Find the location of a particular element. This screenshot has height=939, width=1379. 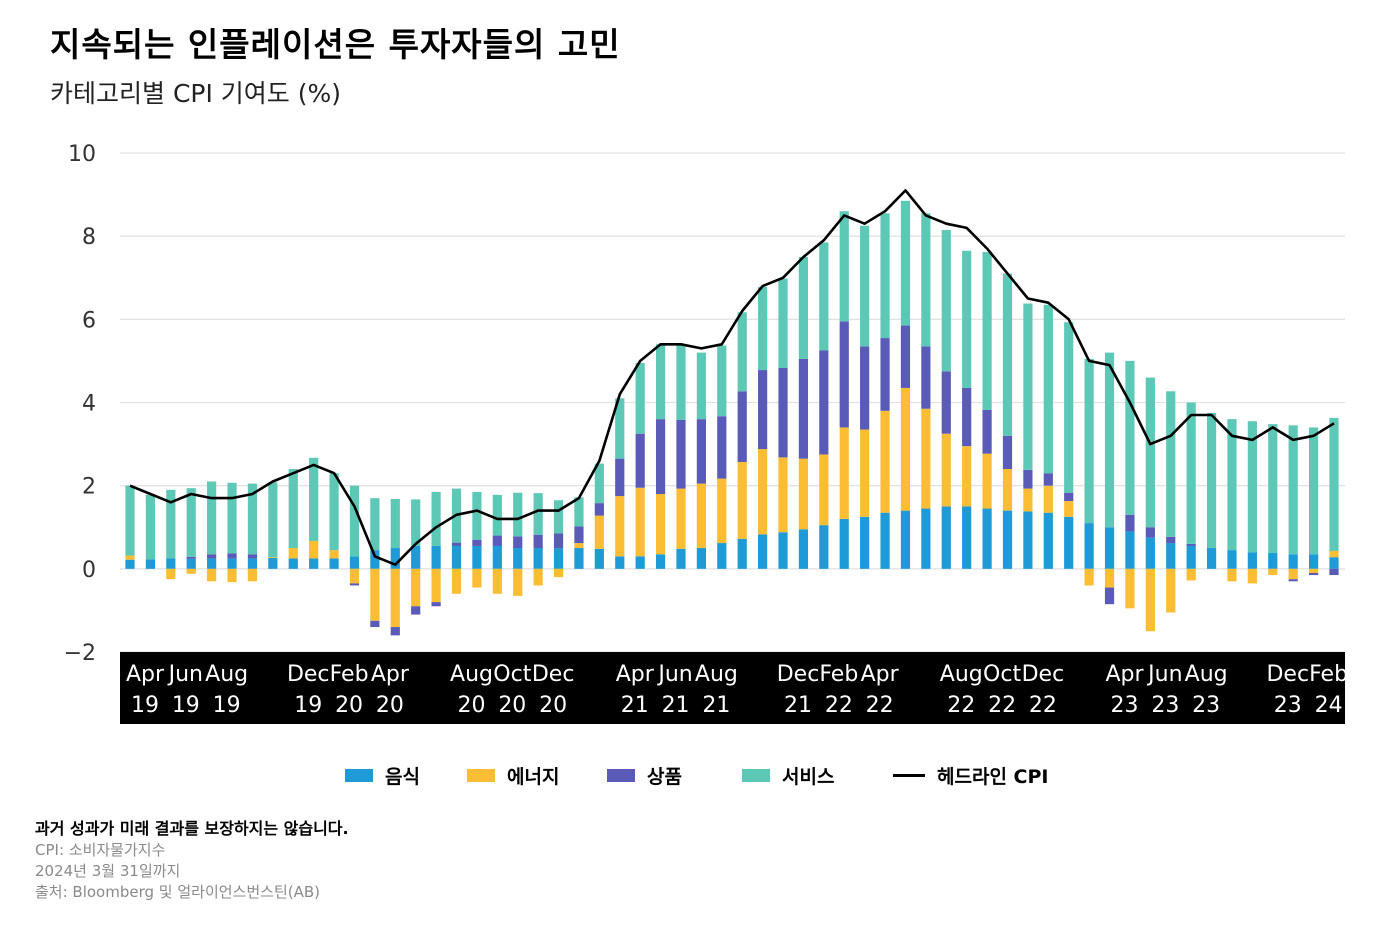

source-note: 출처: Bloomberg 및 얼라이언스번스틴(AB) is located at coordinates (178, 892).